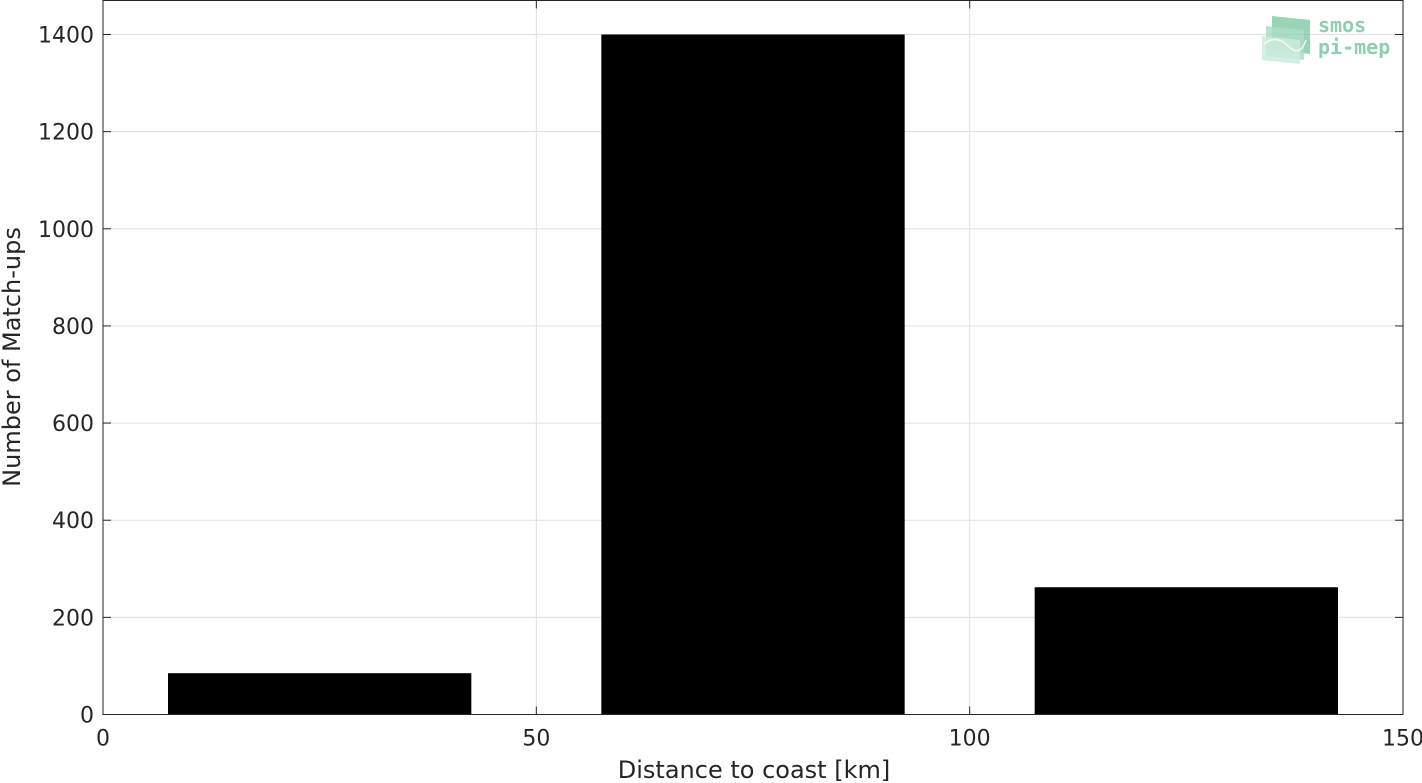 The image size is (1422, 783). What do you see at coordinates (73, 327) in the screenshot?
I see `y-tick-label: 800` at bounding box center [73, 327].